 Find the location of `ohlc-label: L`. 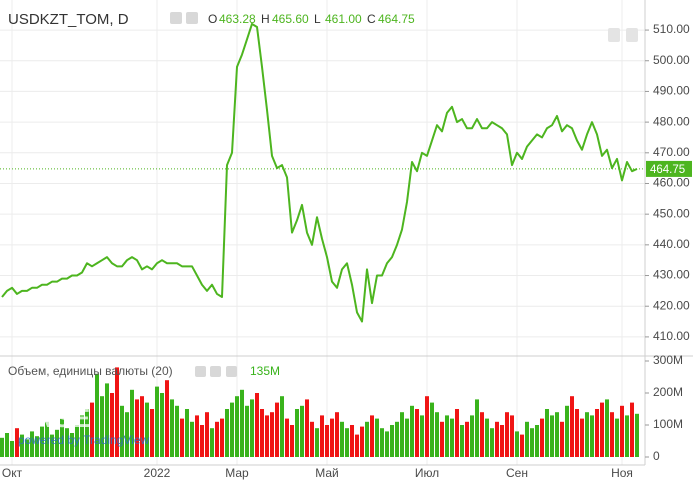

ohlc-label: L is located at coordinates (317, 19).